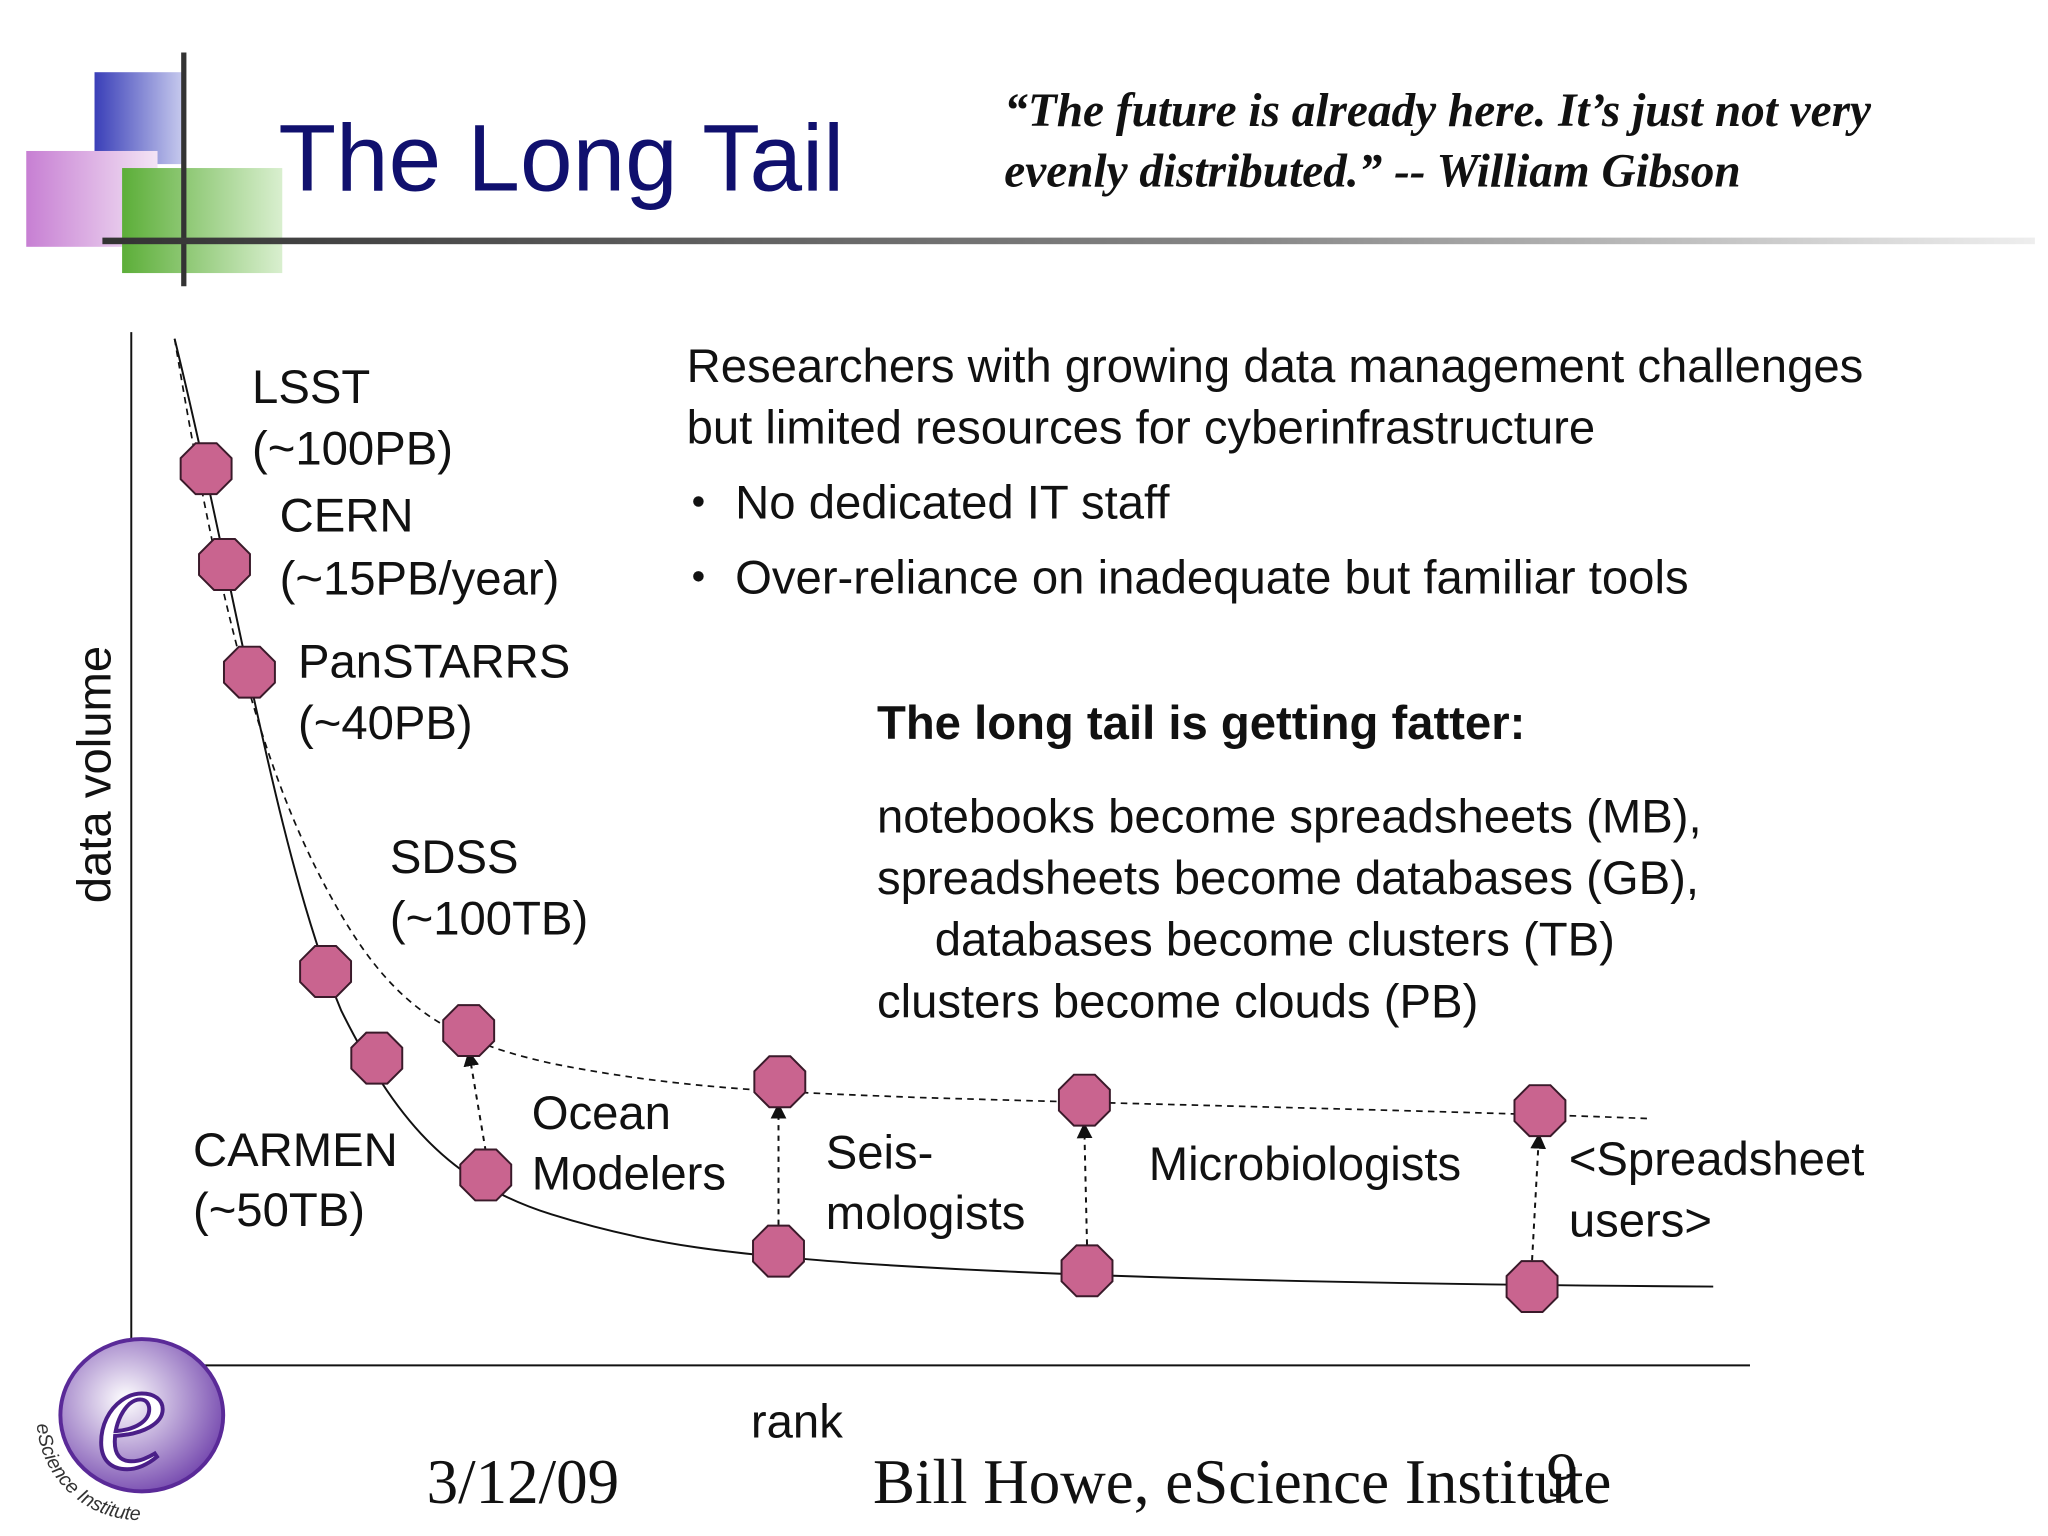  I want to click on page-number: 9, so click(1563, 1476).